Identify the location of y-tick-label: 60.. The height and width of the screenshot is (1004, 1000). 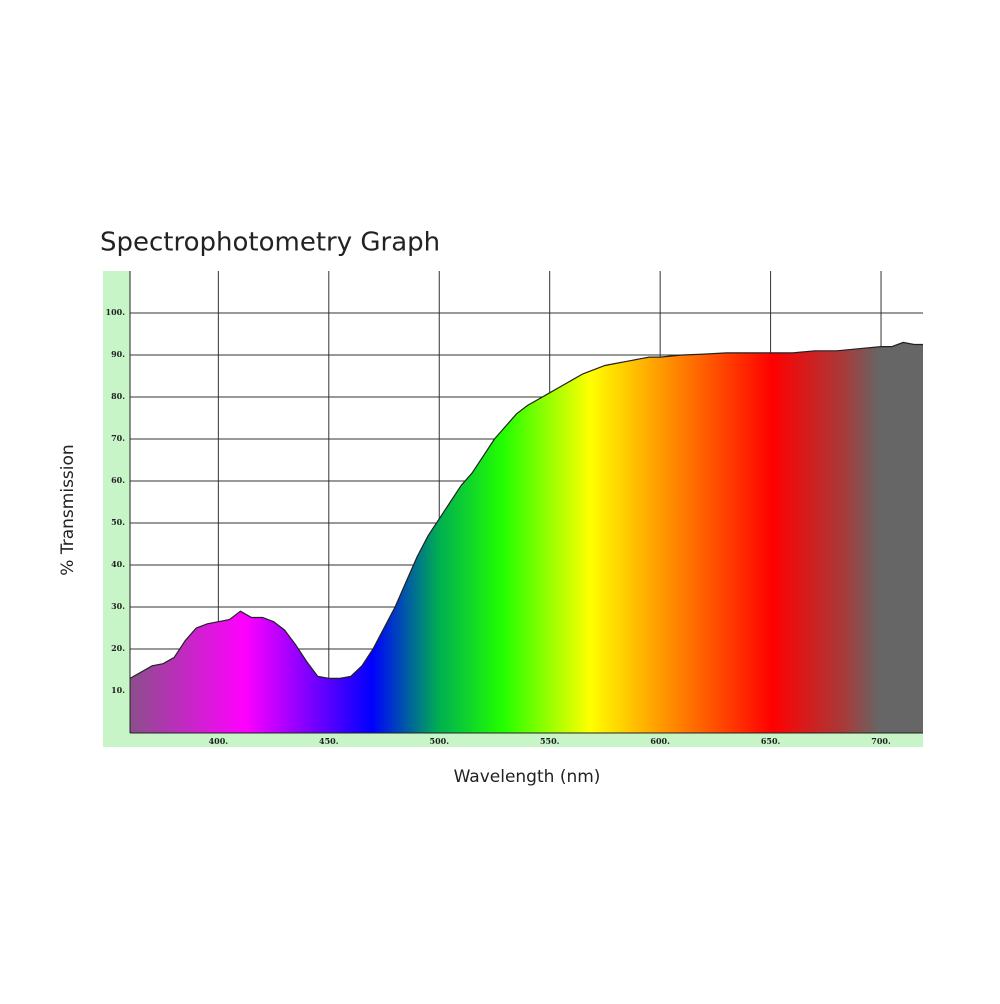
(118, 480).